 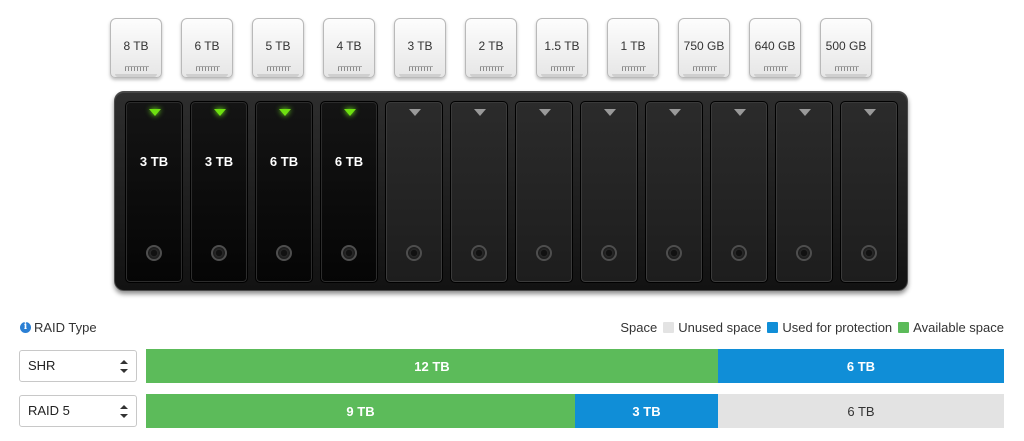 I want to click on disk-option-8tb: 8 TB, so click(x=136, y=48).